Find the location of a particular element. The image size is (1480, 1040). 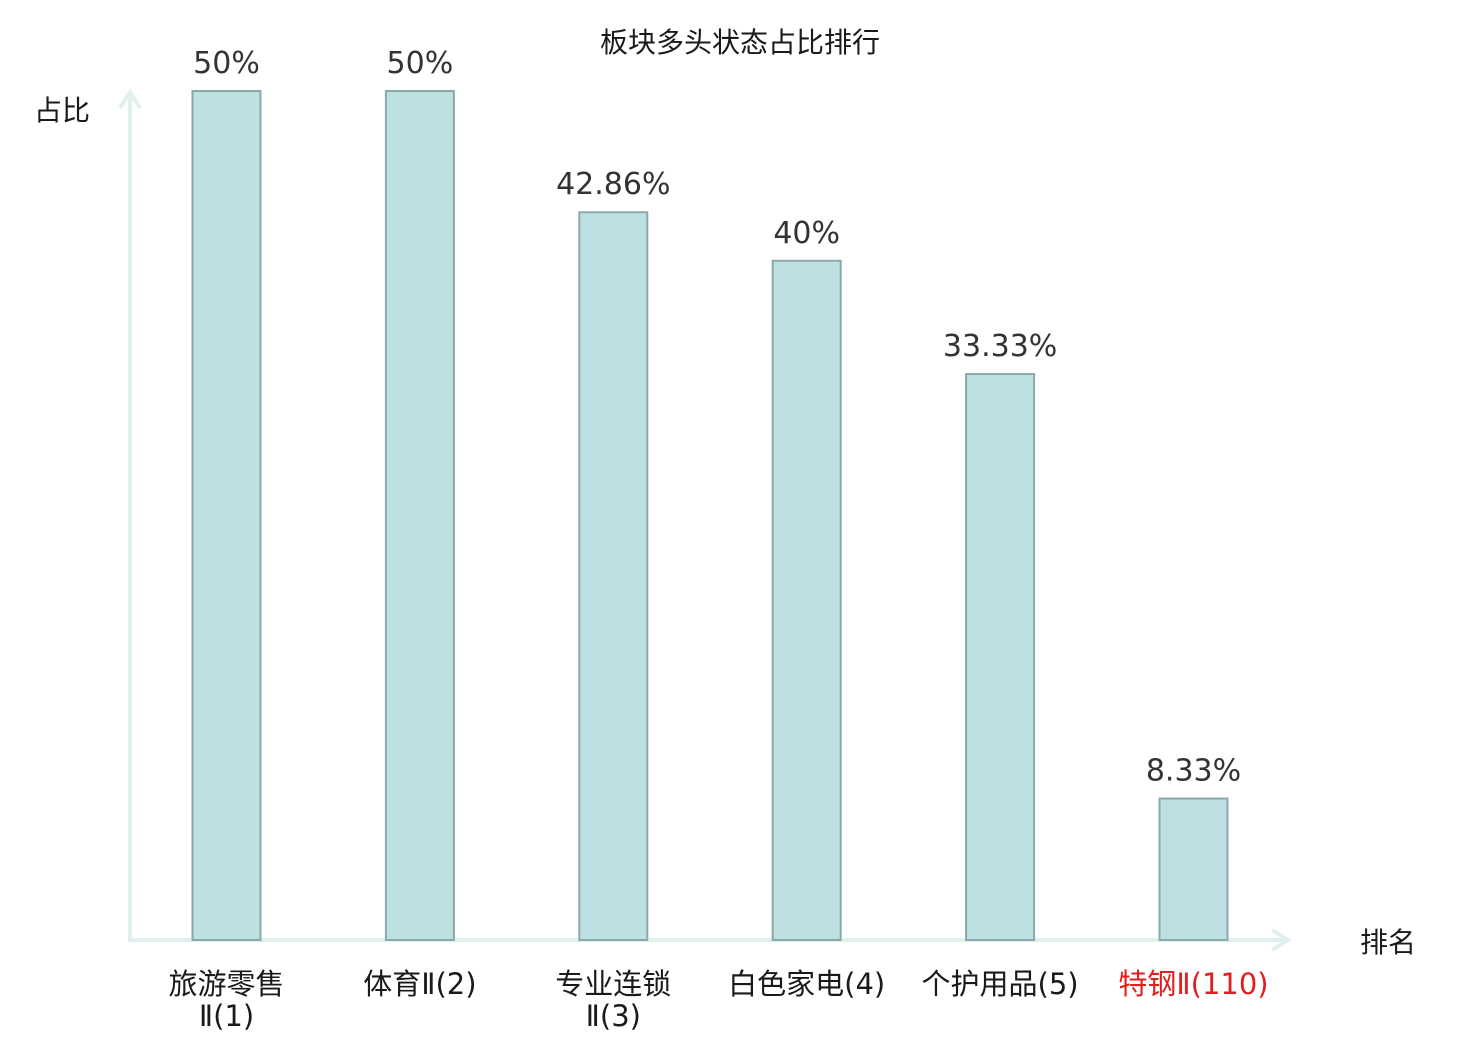

y-axis-label: 占比 is located at coordinates (62, 110).